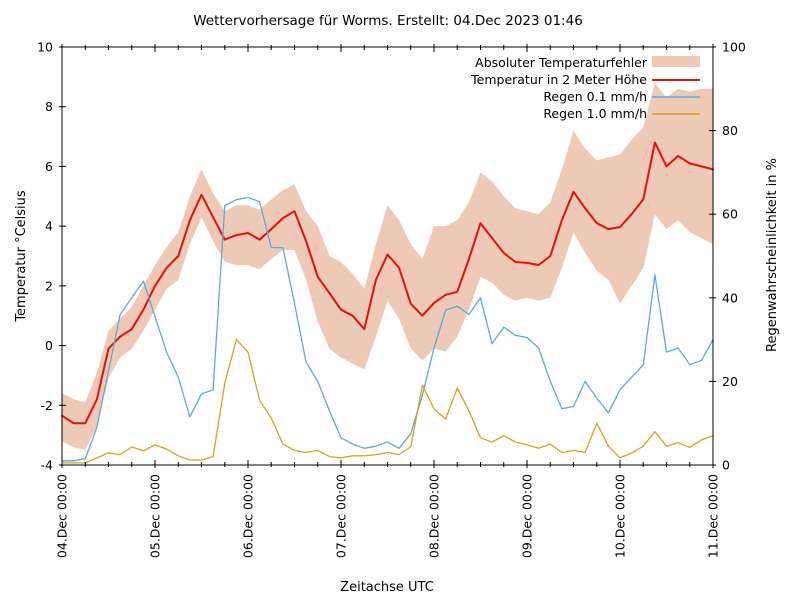 This screenshot has width=800, height=600. Describe the element at coordinates (527, 516) in the screenshot. I see `x-tick-label: 09.Dec 00:00` at that location.